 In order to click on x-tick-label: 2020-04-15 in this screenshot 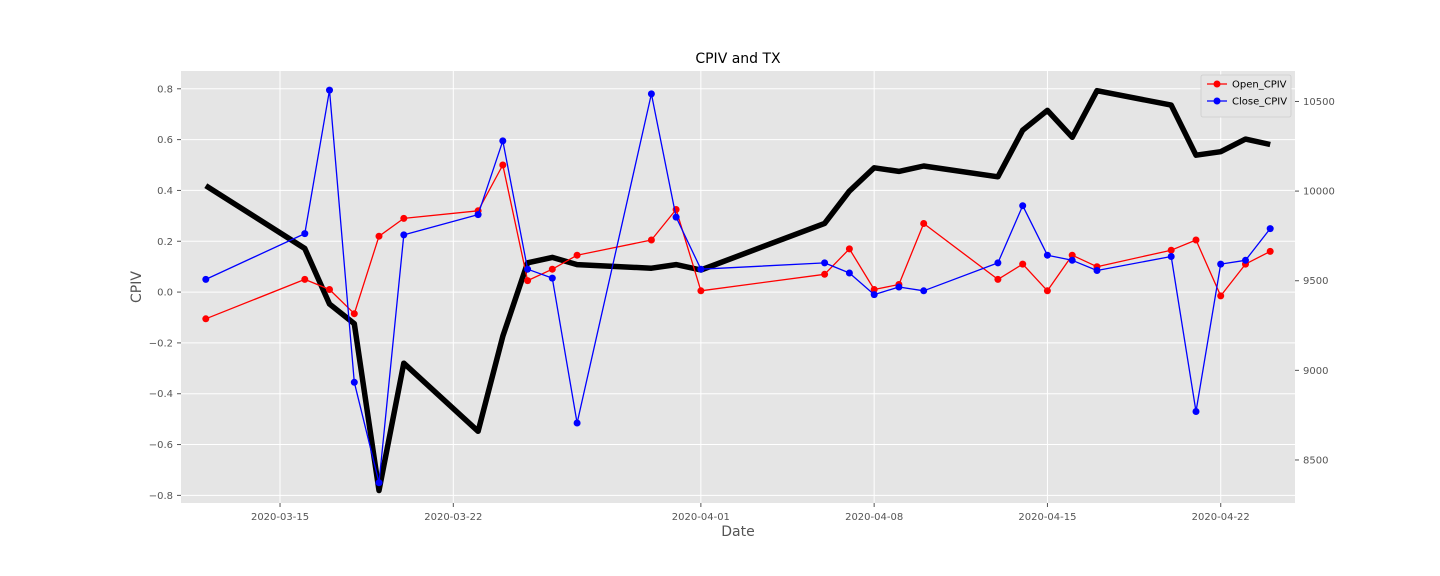, I will do `click(1047, 517)`.